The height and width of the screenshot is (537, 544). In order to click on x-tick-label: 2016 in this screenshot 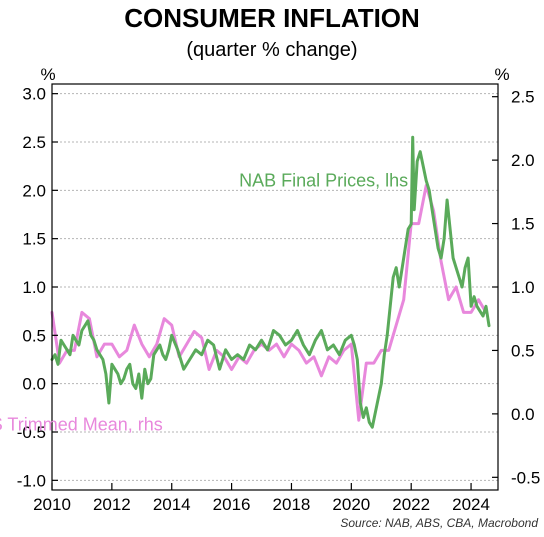, I will do `click(232, 504)`.